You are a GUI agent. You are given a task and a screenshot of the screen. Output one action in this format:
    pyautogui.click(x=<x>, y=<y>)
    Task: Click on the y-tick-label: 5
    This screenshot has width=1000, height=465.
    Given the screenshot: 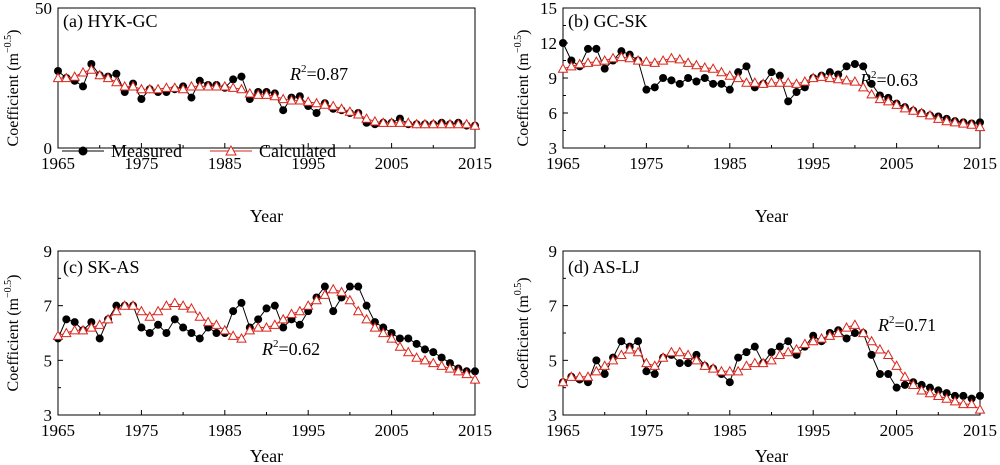 What is the action you would take?
    pyautogui.click(x=553, y=360)
    